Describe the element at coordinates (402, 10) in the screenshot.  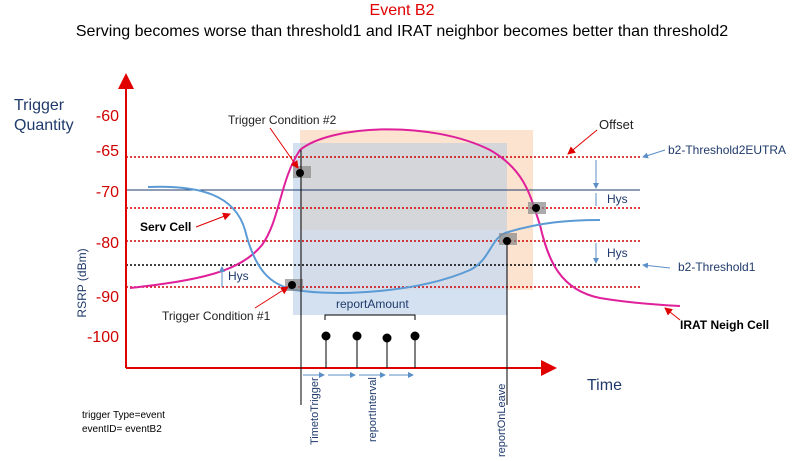
I see `title: Event B2` at that location.